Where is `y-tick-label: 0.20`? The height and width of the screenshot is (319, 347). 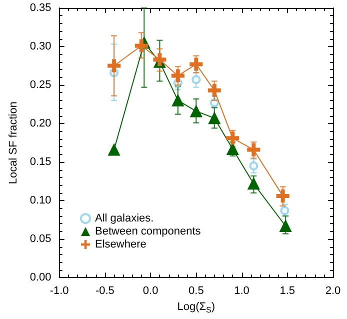
y-tick-label: 0.20 is located at coordinates (41, 124).